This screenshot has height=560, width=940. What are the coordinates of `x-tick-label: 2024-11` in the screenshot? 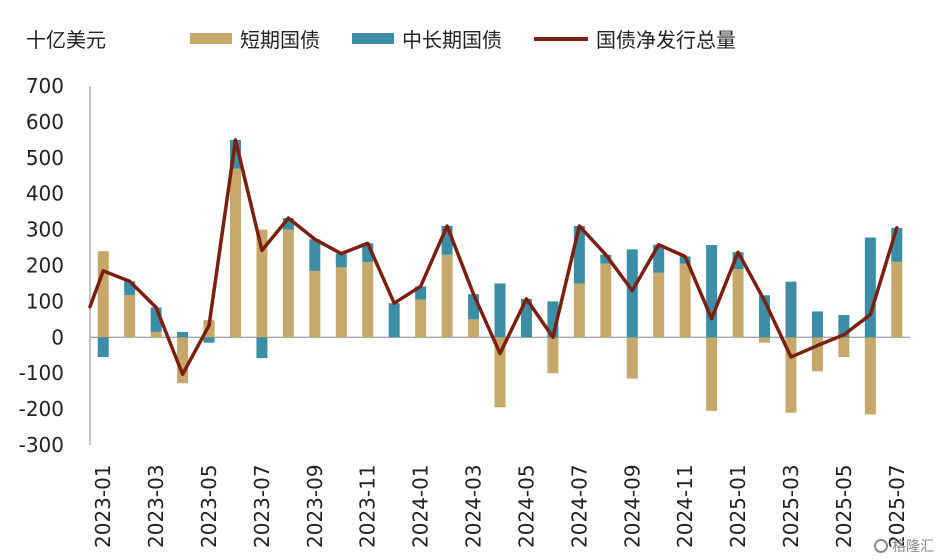 It's located at (685, 506).